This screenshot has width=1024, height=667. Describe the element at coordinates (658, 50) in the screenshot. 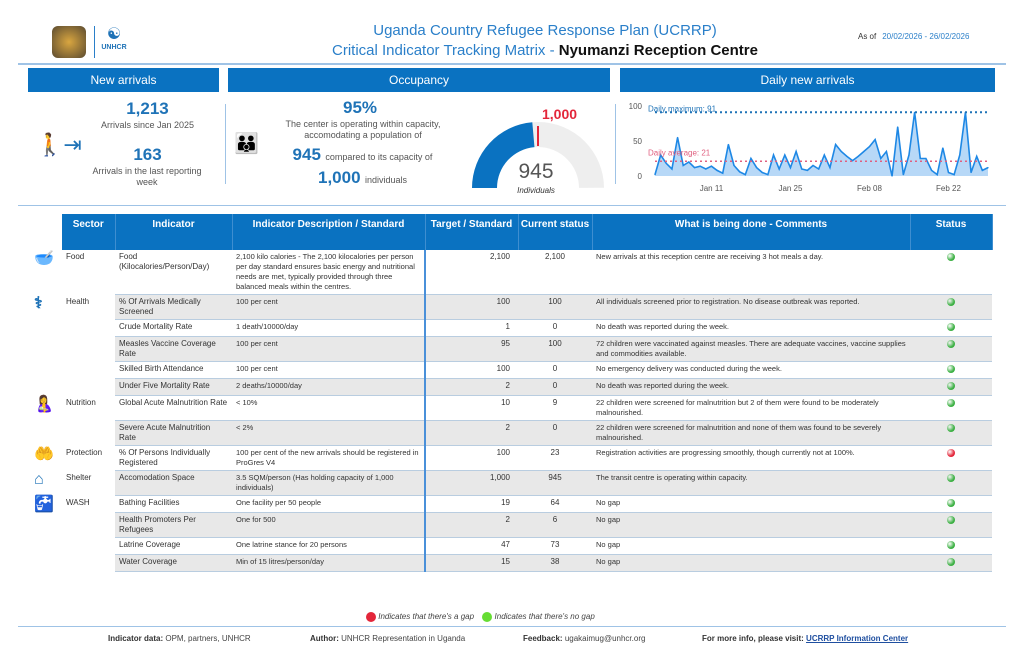

I see `centre-name: Nyumanzi Reception Centre` at that location.